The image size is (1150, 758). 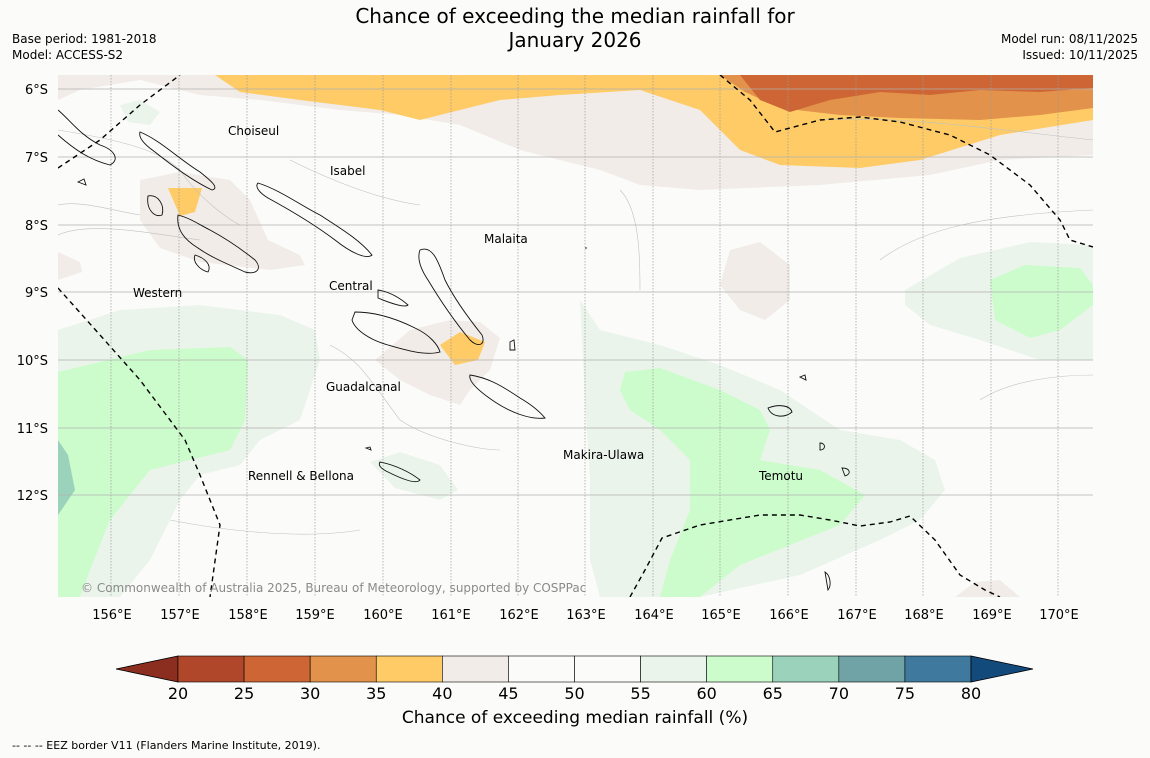 What do you see at coordinates (248, 615) in the screenshot?
I see `lon-label: 158°E` at bounding box center [248, 615].